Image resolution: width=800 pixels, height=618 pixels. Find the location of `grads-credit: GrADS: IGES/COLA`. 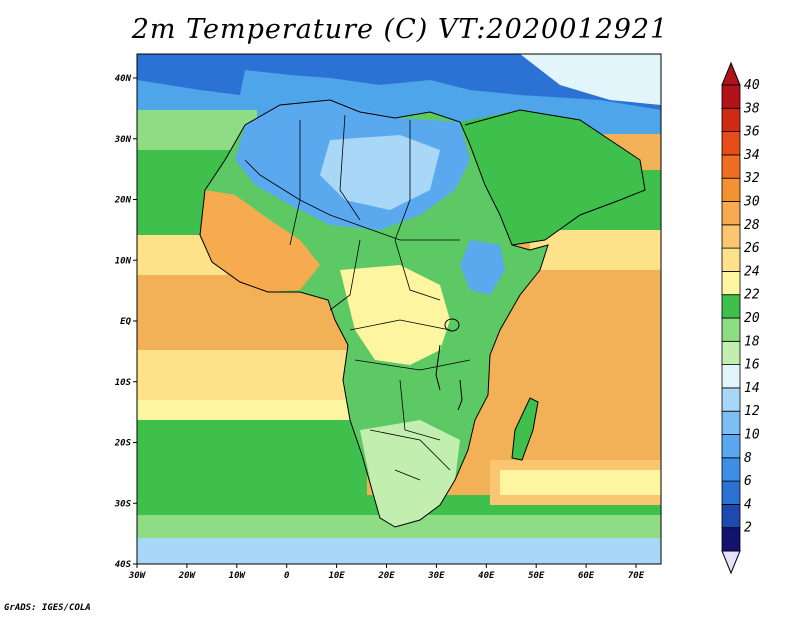

grads-credit: GrADS: IGES/COLA is located at coordinates (47, 608).